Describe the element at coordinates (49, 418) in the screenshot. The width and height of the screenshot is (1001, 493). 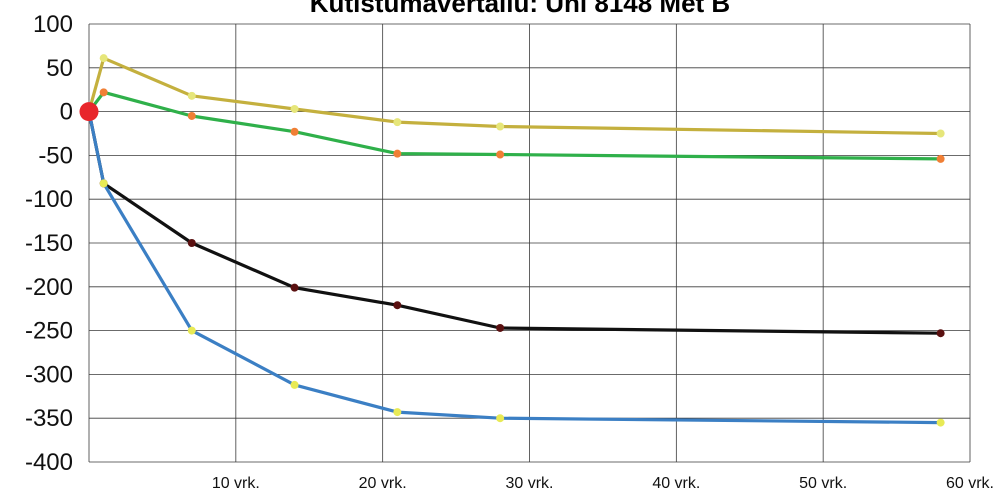
I see `y-tick-label: -350` at that location.